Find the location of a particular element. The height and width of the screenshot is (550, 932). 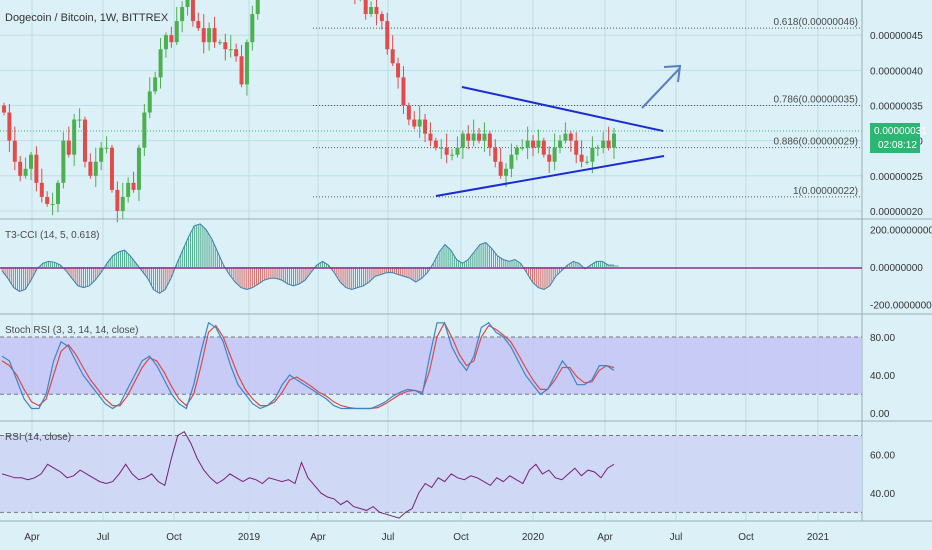

stoch-k-line is located at coordinates (308, 365).